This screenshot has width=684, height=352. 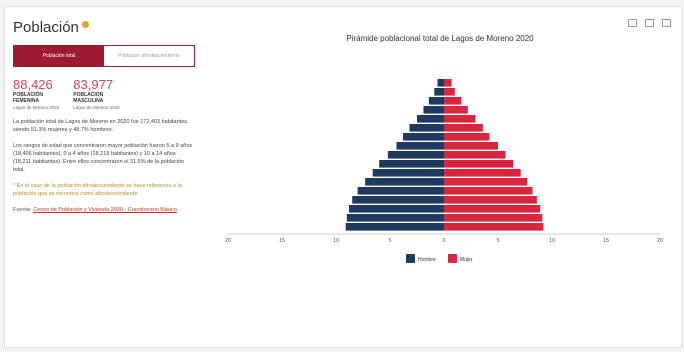 I want to click on share-icon, so click(x=666, y=23).